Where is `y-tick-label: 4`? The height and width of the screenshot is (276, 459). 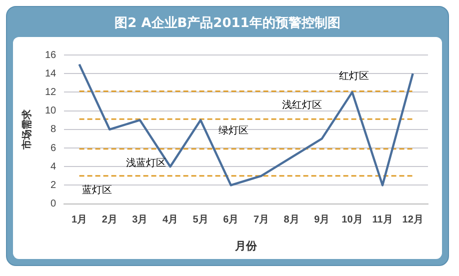 y-tick-label: 4 is located at coordinates (53, 166).